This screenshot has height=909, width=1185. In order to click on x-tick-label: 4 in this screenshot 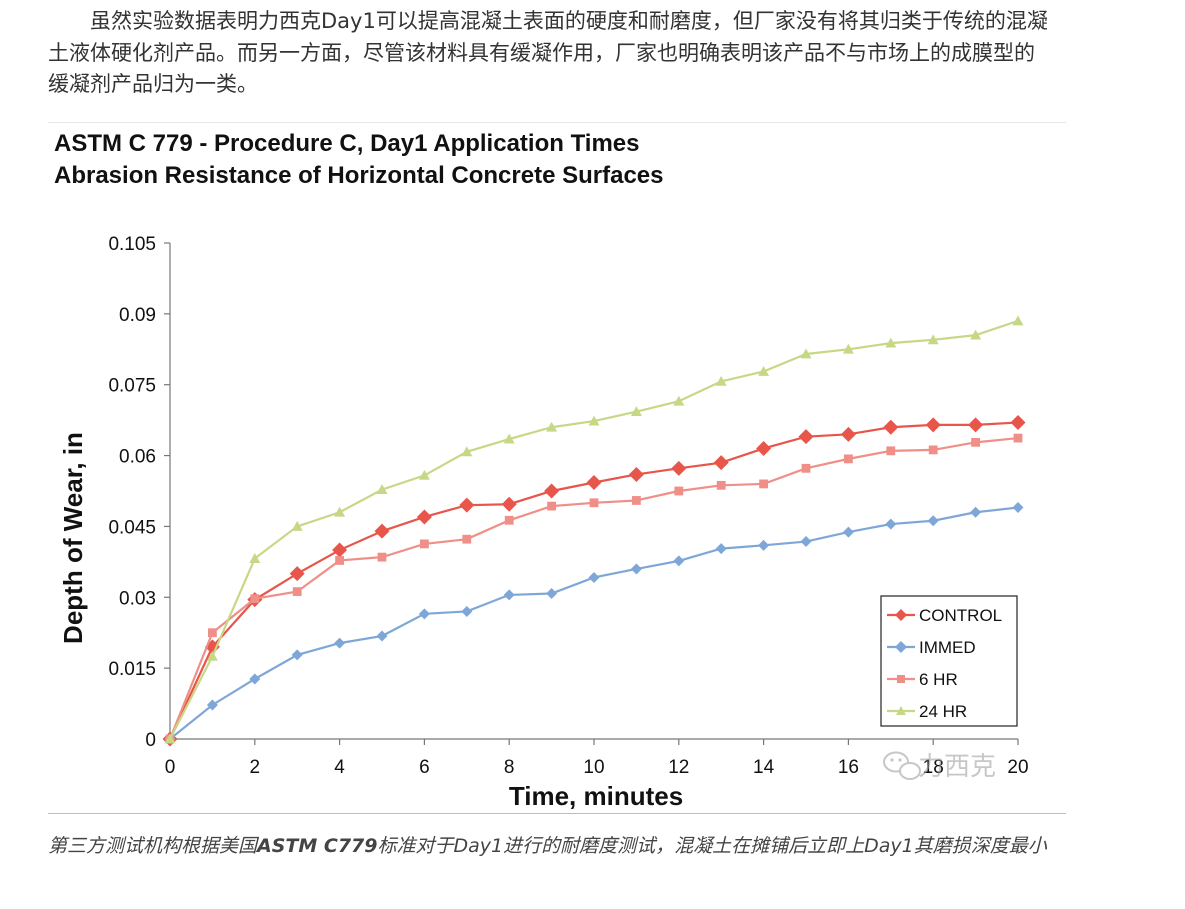, I will do `click(339, 767)`.